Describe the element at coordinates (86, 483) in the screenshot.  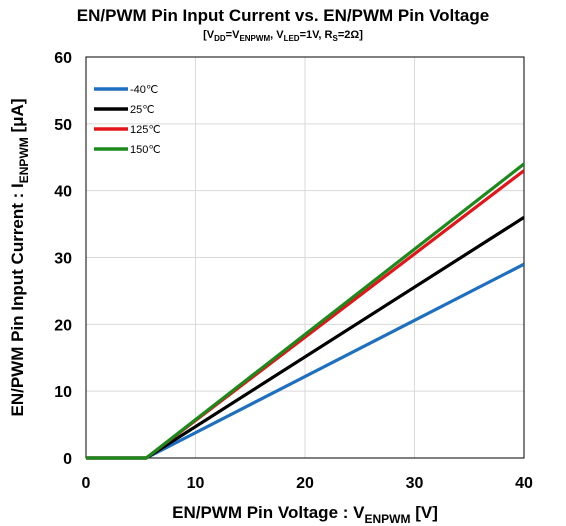
I see `x-tick-label: 0` at that location.